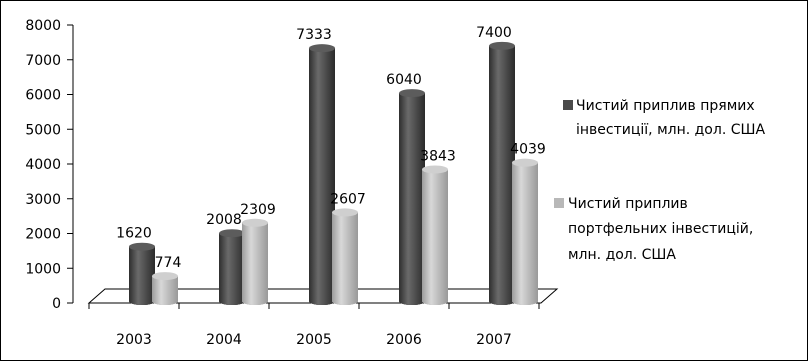  Describe the element at coordinates (43, 96) in the screenshot. I see `y-tick-label: 6000` at that location.